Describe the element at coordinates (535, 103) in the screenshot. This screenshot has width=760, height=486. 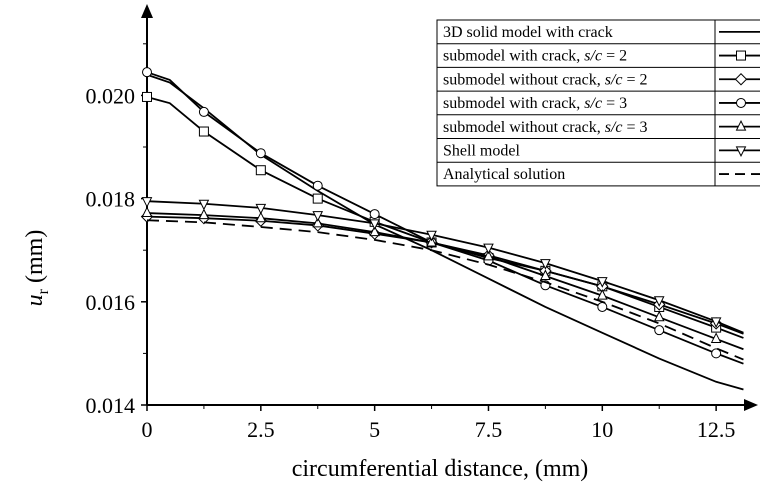
I see `legend-label: submodel with crack, s/c = 3` at that location.